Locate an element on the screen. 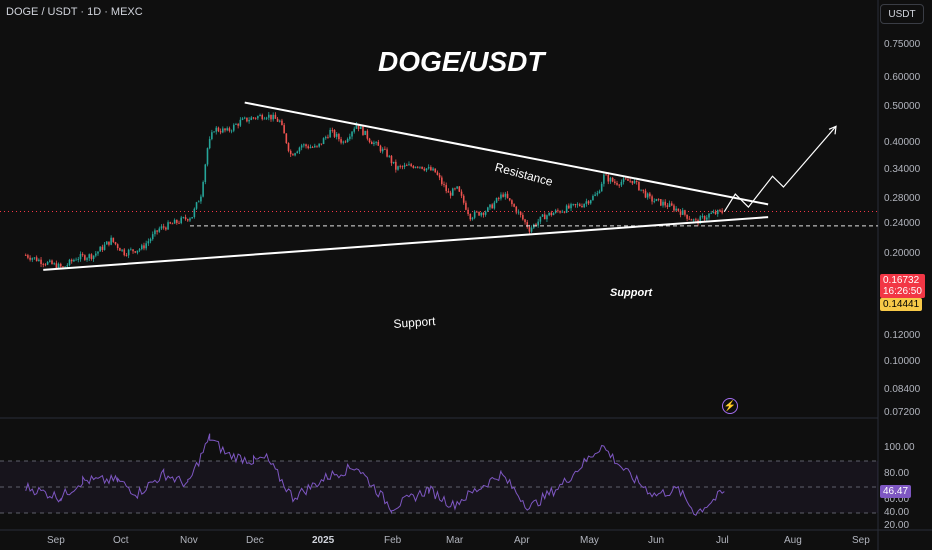  time-label: Dec is located at coordinates (255, 540).